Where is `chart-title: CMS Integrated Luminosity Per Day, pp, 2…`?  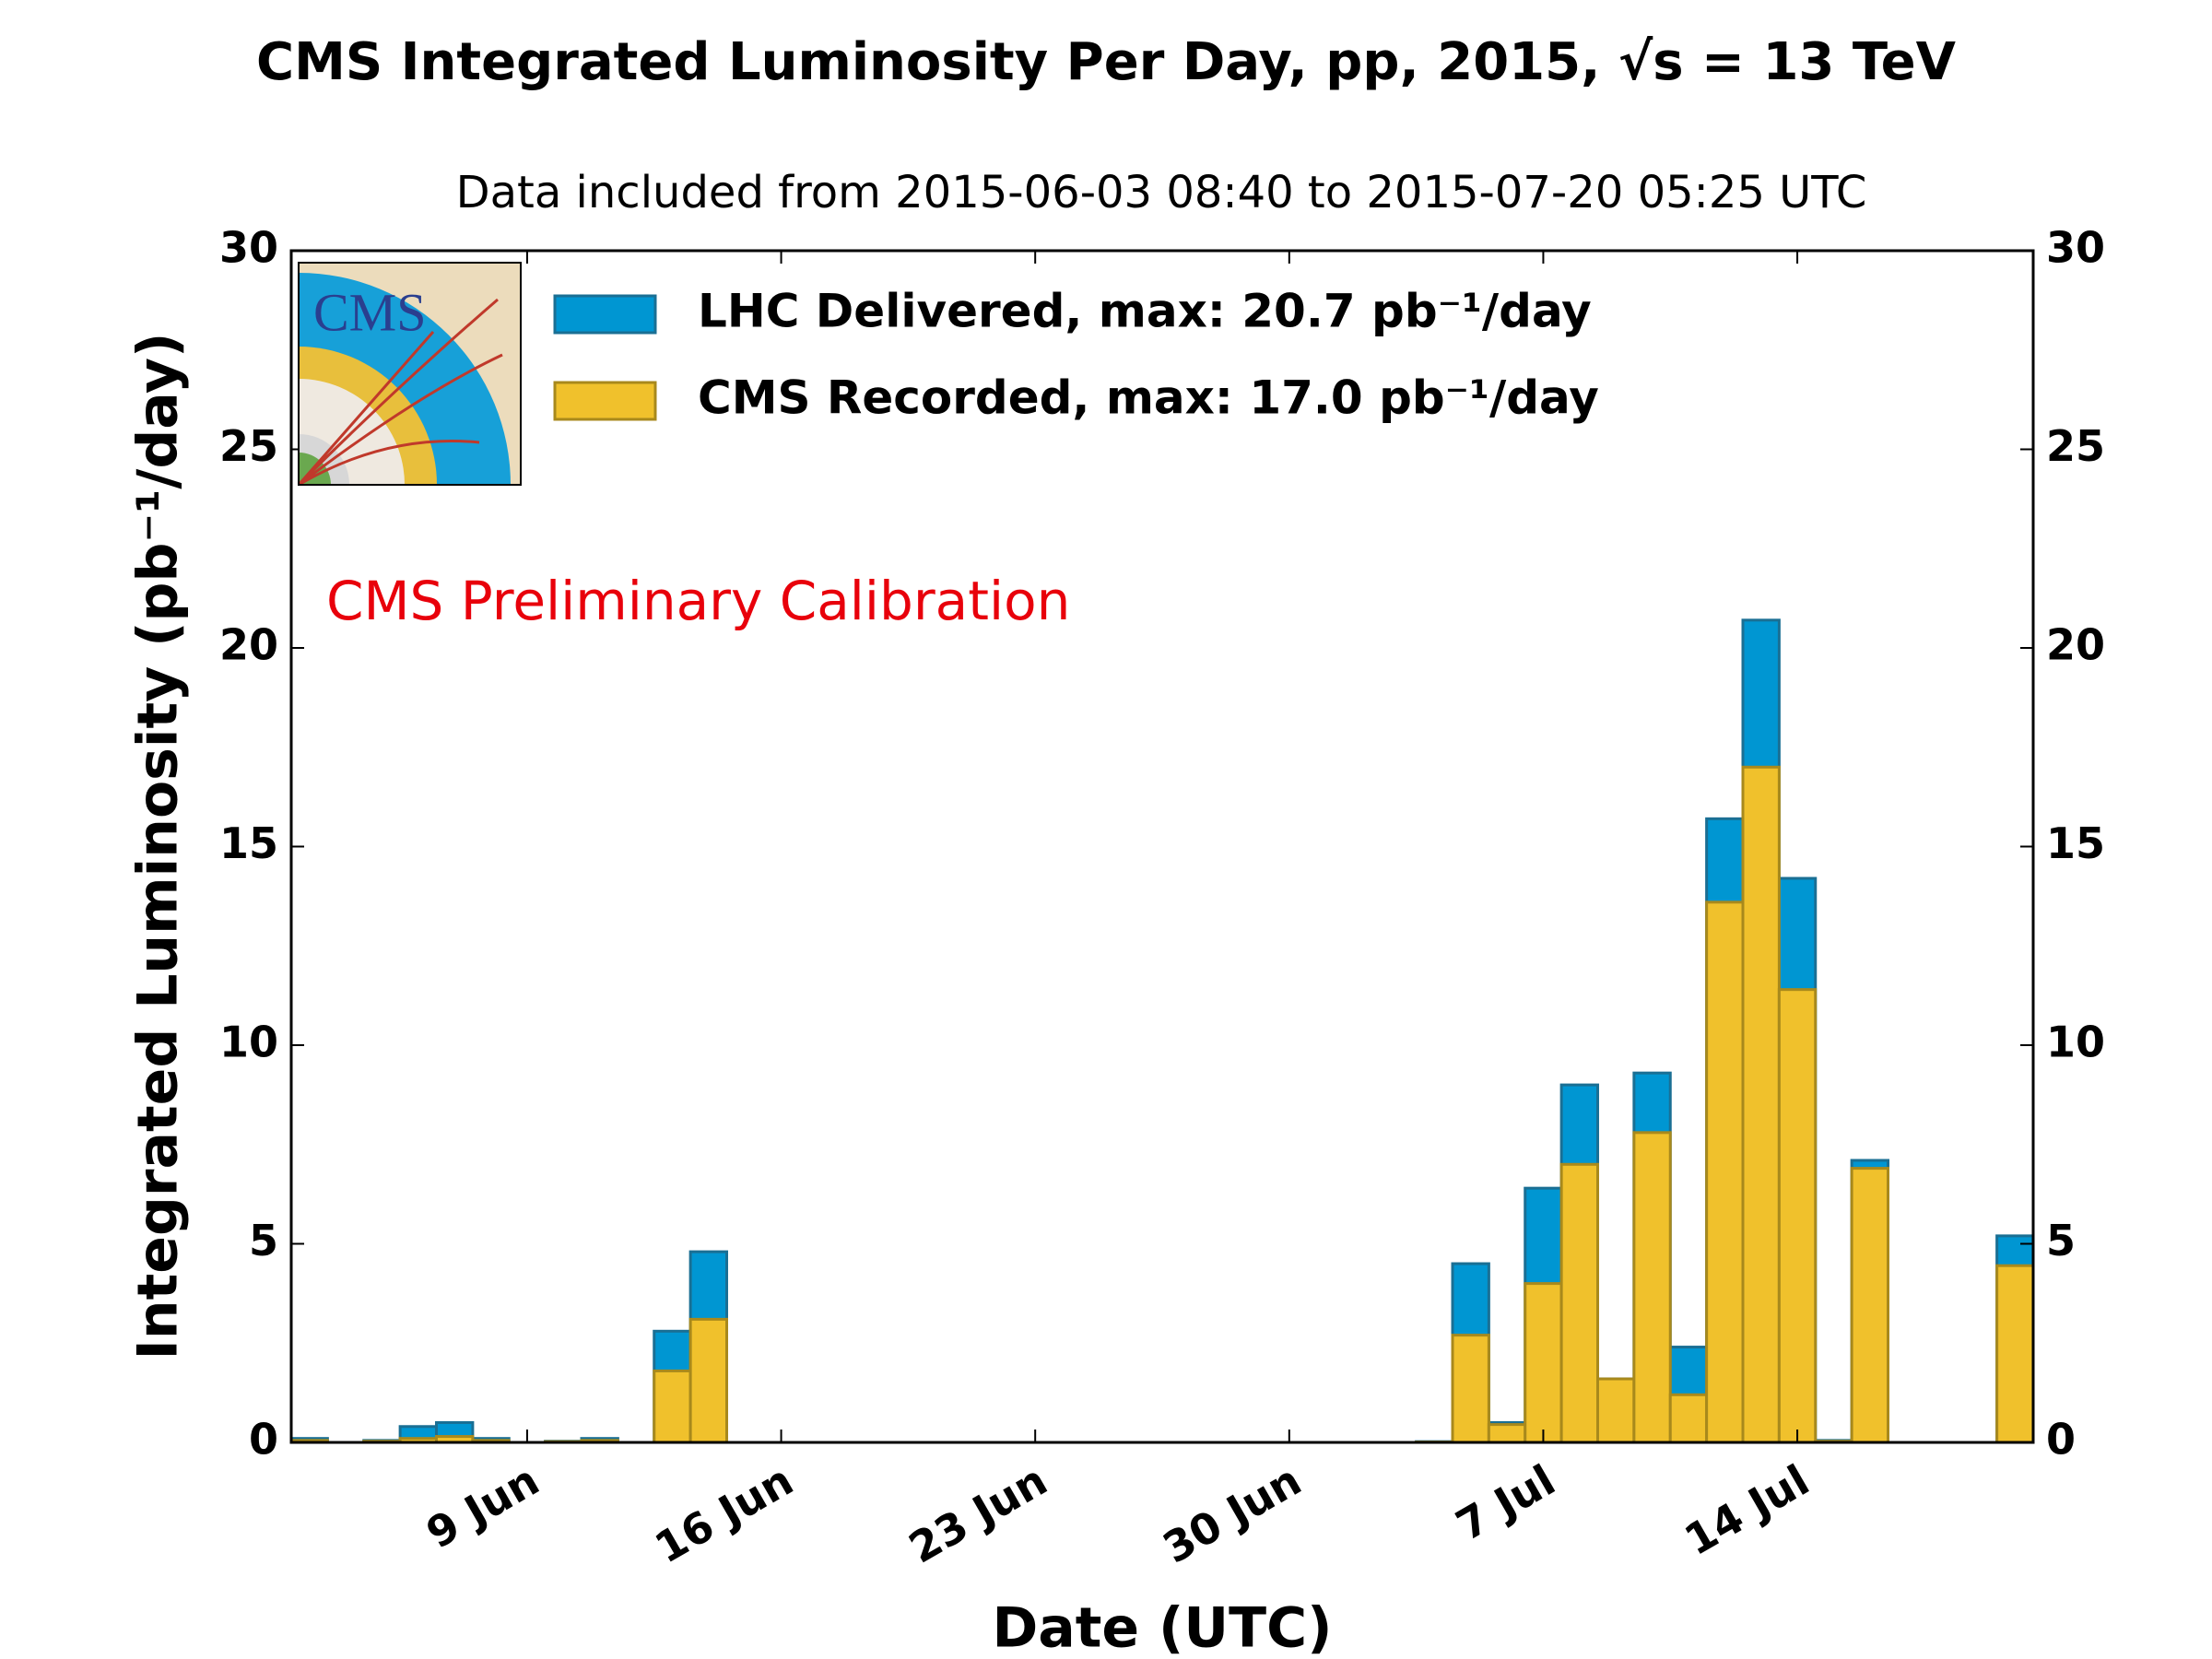 chart-title: CMS Integrated Luminosity Per Day, pp, 2… is located at coordinates (1106, 62).